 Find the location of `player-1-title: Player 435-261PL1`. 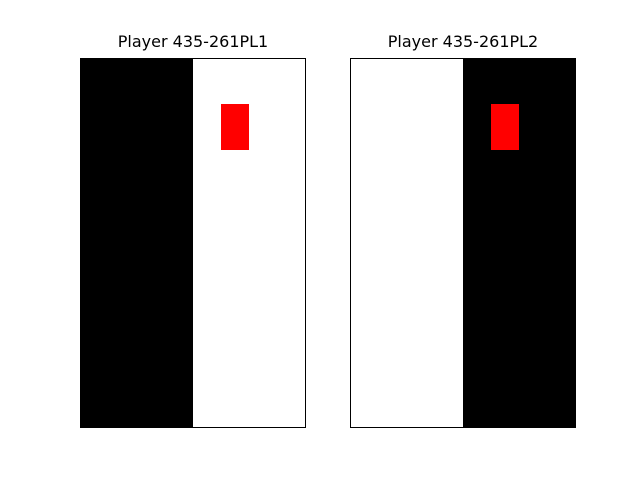

player-1-title: Player 435-261PL1 is located at coordinates (193, 41).